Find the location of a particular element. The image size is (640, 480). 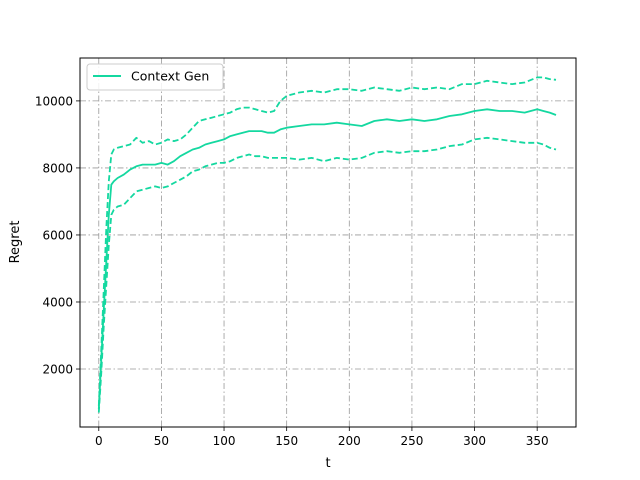

legend-box is located at coordinates (155, 77).